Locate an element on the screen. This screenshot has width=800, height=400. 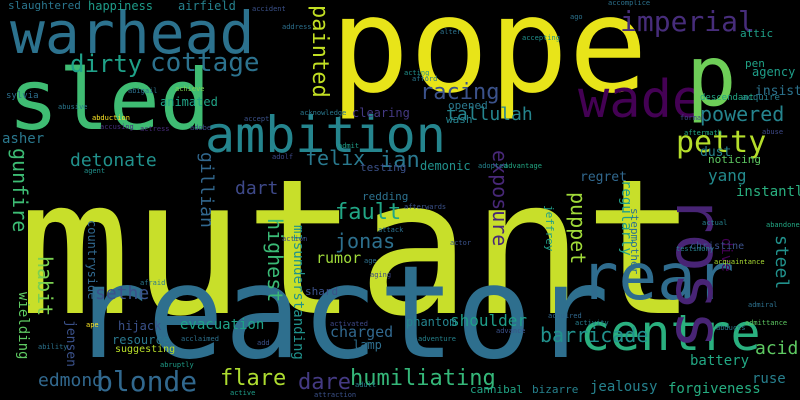
cloud-word: accomplice is located at coordinates (629, 3).